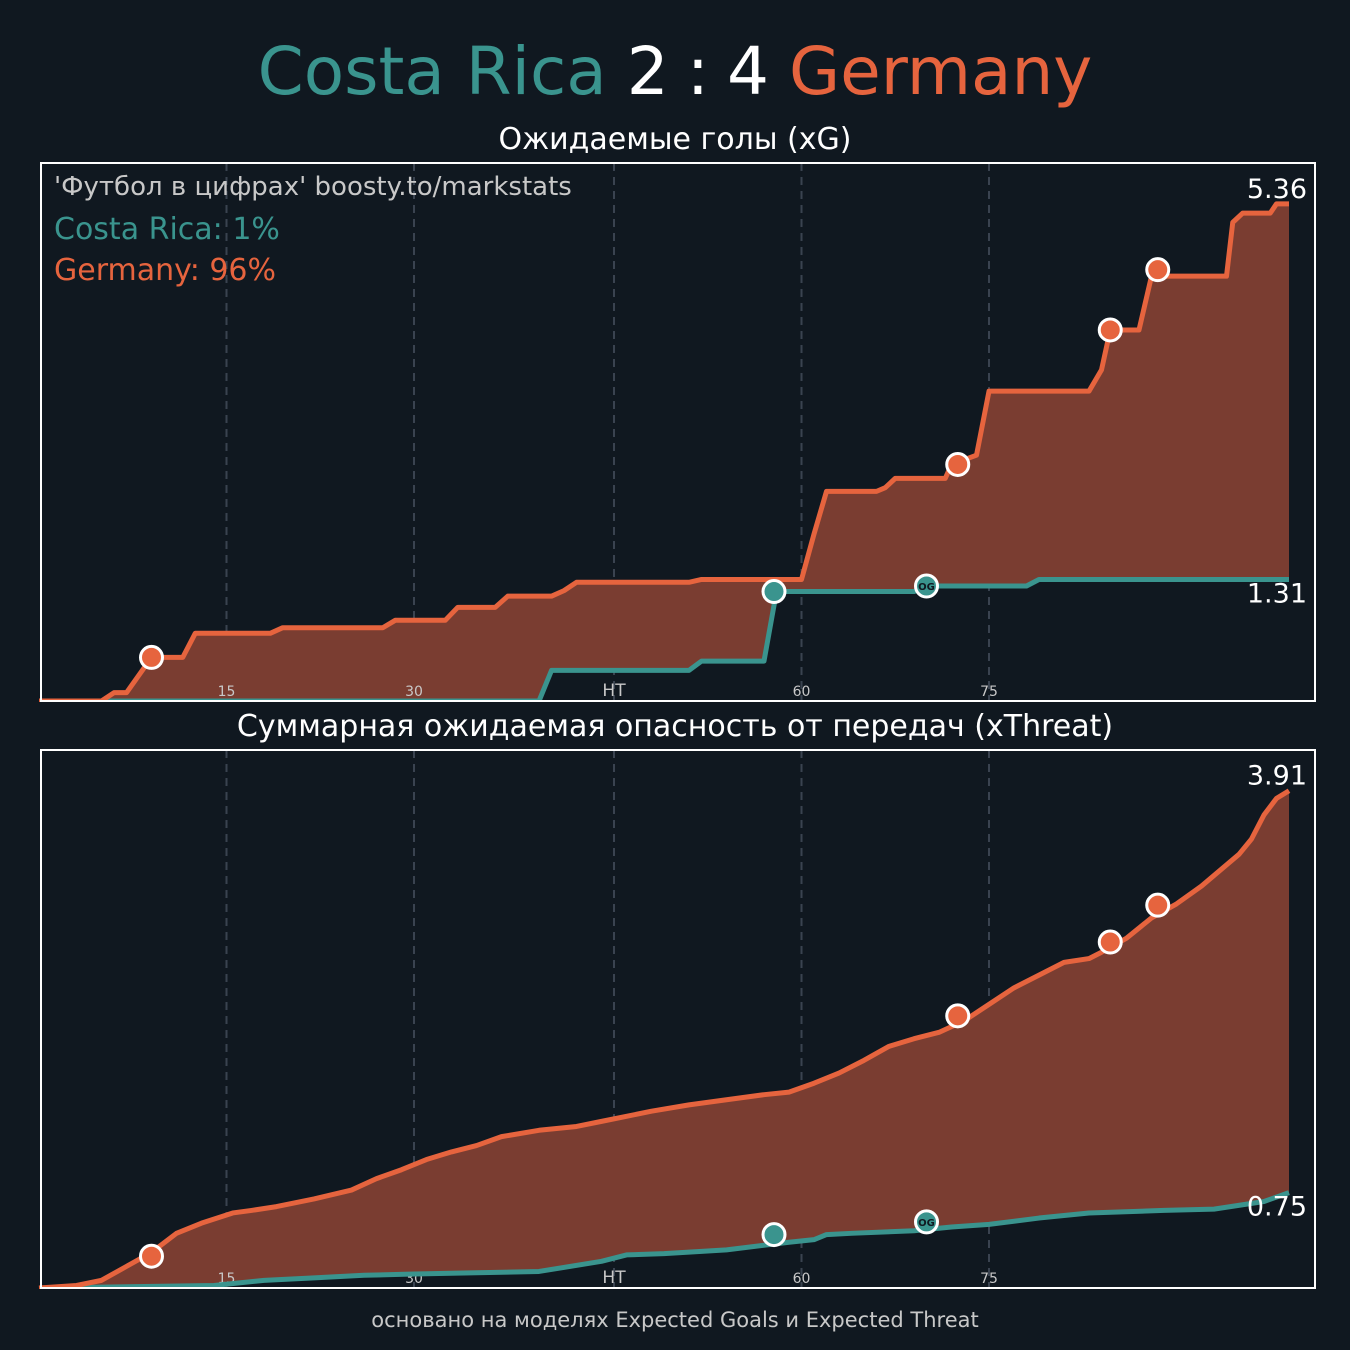  Describe the element at coordinates (1277, 593) in the screenshot. I see `home-final-value: 1.31` at that location.